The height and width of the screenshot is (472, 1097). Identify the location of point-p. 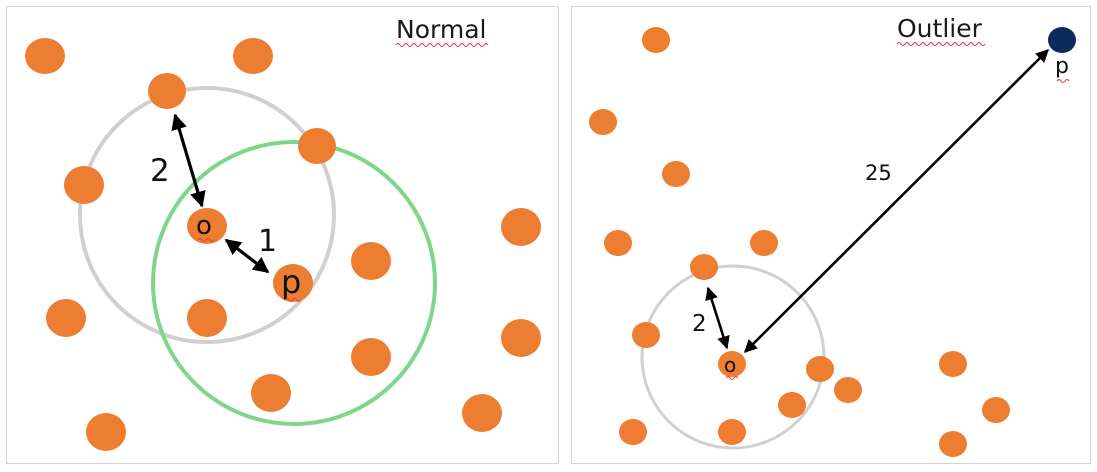
(293, 283).